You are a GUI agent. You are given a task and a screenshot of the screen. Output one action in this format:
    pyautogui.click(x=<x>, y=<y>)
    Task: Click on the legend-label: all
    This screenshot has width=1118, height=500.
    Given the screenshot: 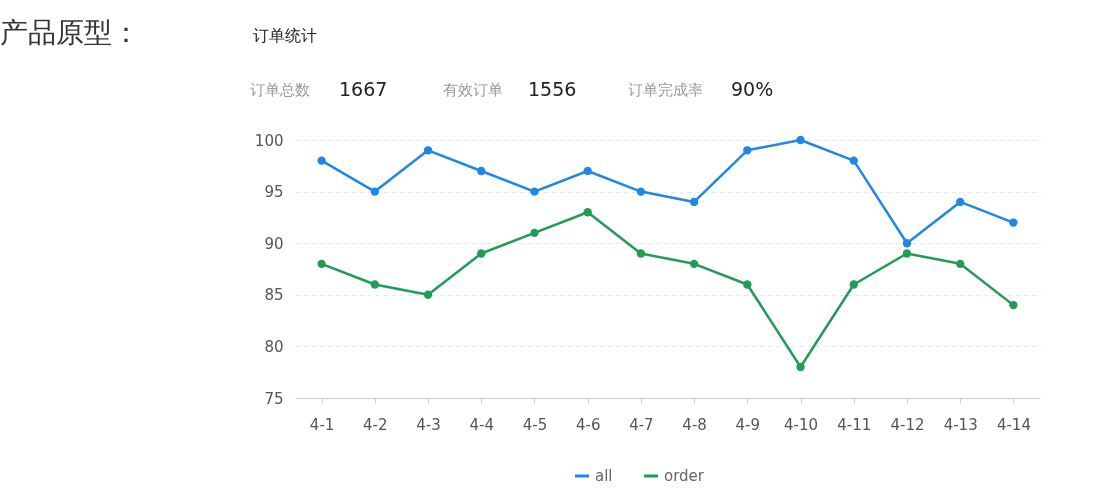 What is the action you would take?
    pyautogui.click(x=604, y=476)
    